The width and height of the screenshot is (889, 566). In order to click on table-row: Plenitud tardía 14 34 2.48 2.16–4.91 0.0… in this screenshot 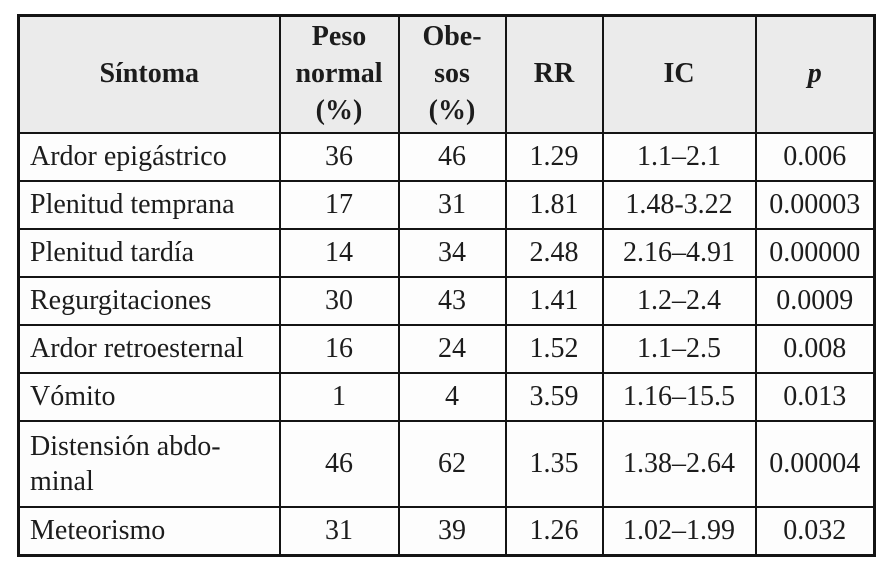, I will do `click(446, 252)`.